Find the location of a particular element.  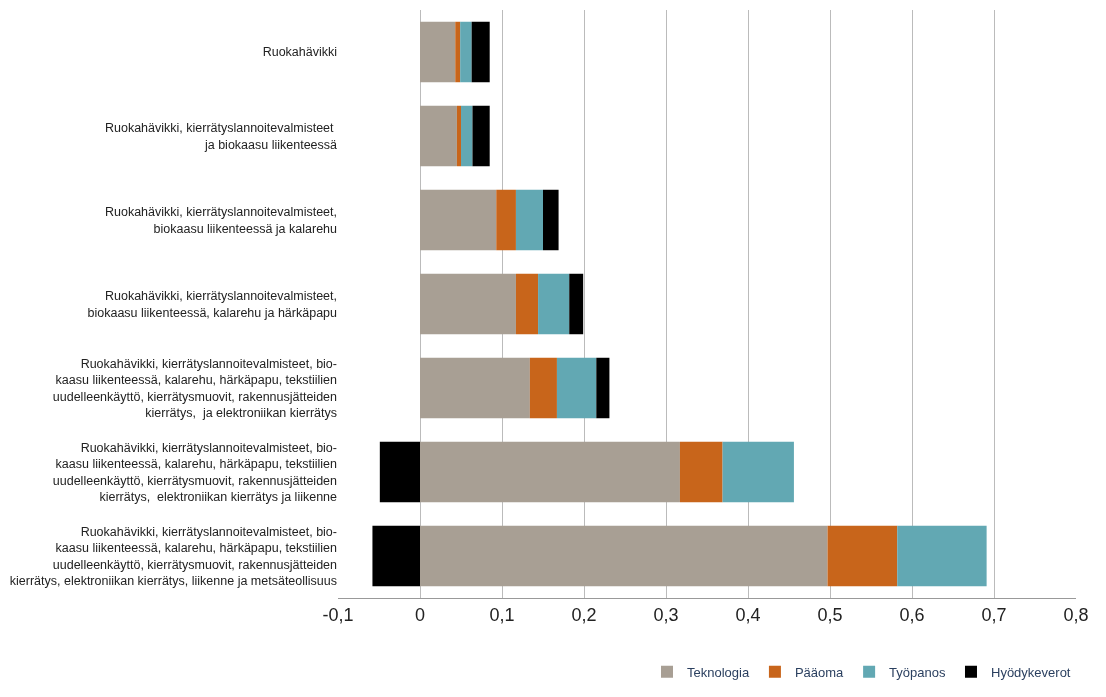

x-tick-label: 0,4 is located at coordinates (748, 614).